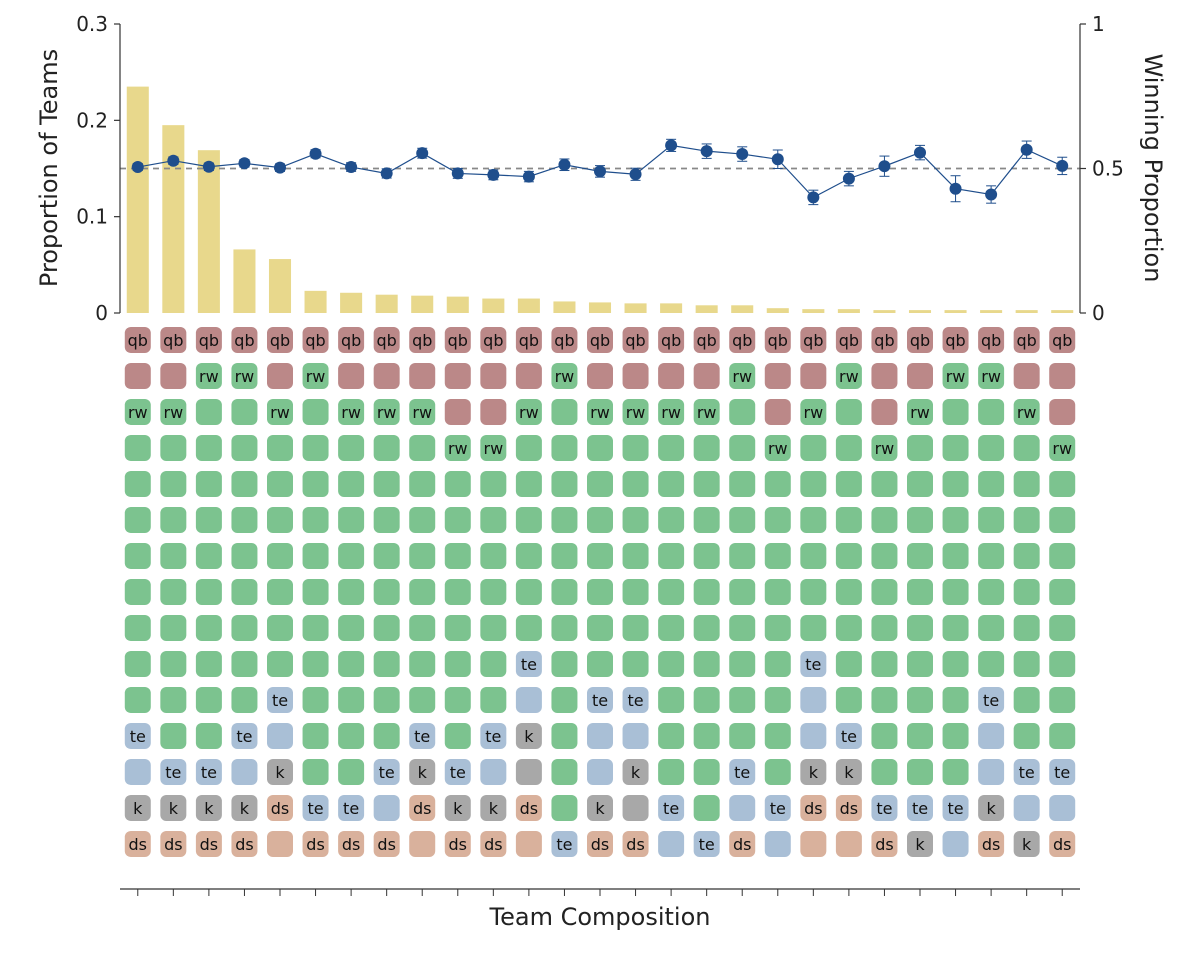 This screenshot has height=964, width=1200. What do you see at coordinates (742, 376) in the screenshot?
I see `cell-label-1-17: rw` at bounding box center [742, 376].